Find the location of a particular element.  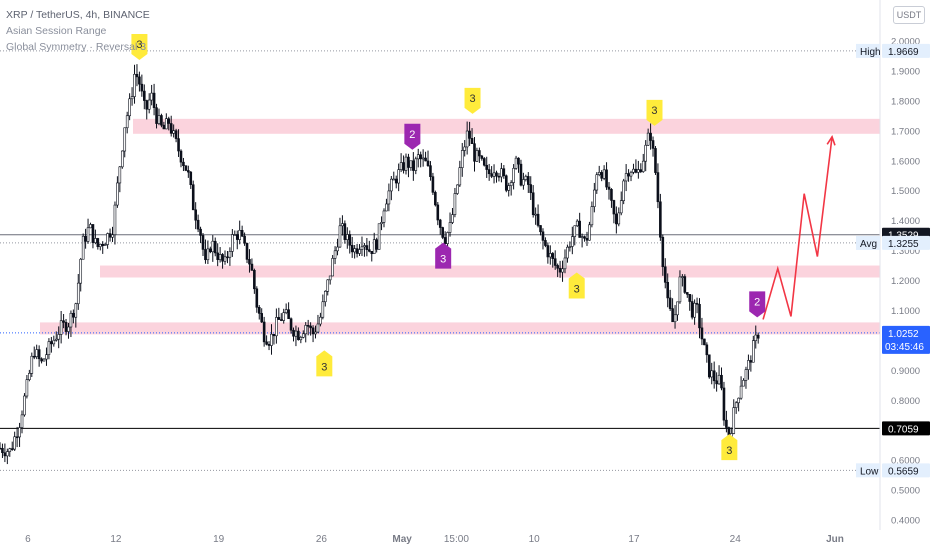

y-tick-label: 0.8000 is located at coordinates (905, 401).